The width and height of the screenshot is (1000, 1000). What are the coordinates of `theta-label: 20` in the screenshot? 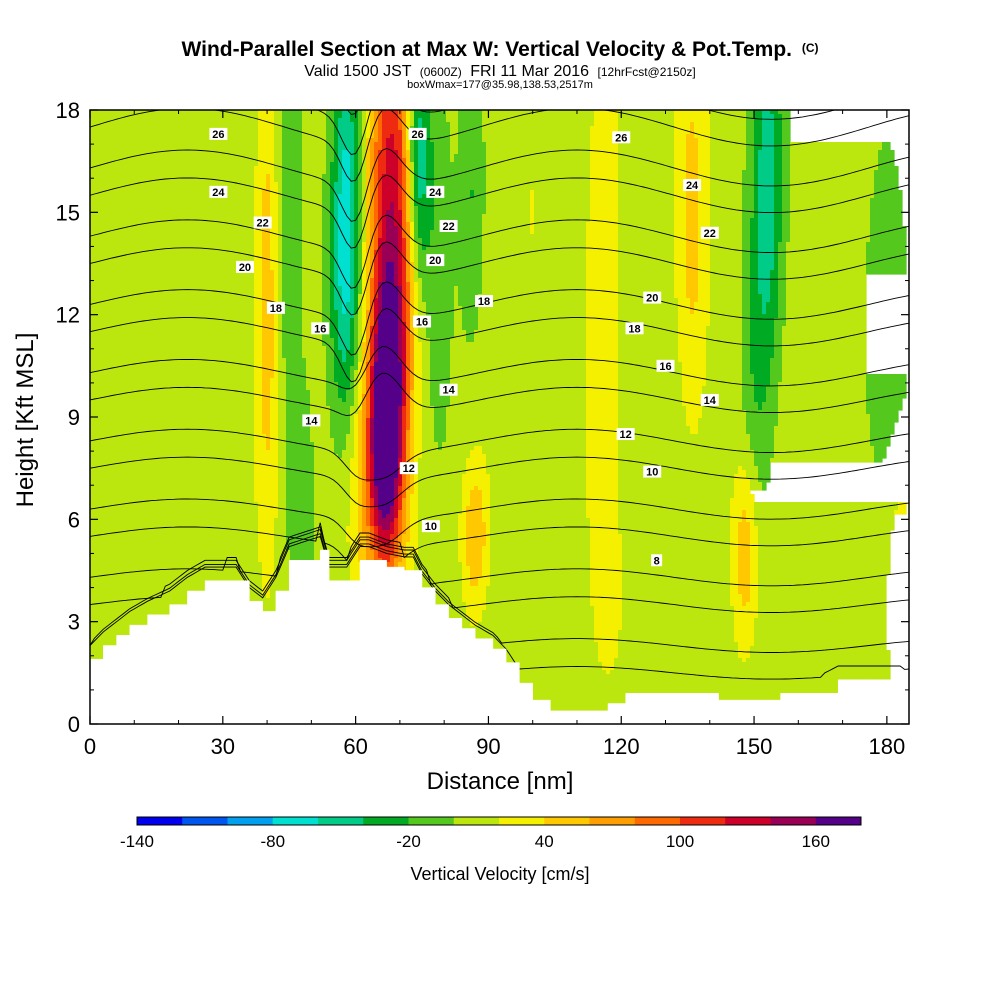 It's located at (245, 268).